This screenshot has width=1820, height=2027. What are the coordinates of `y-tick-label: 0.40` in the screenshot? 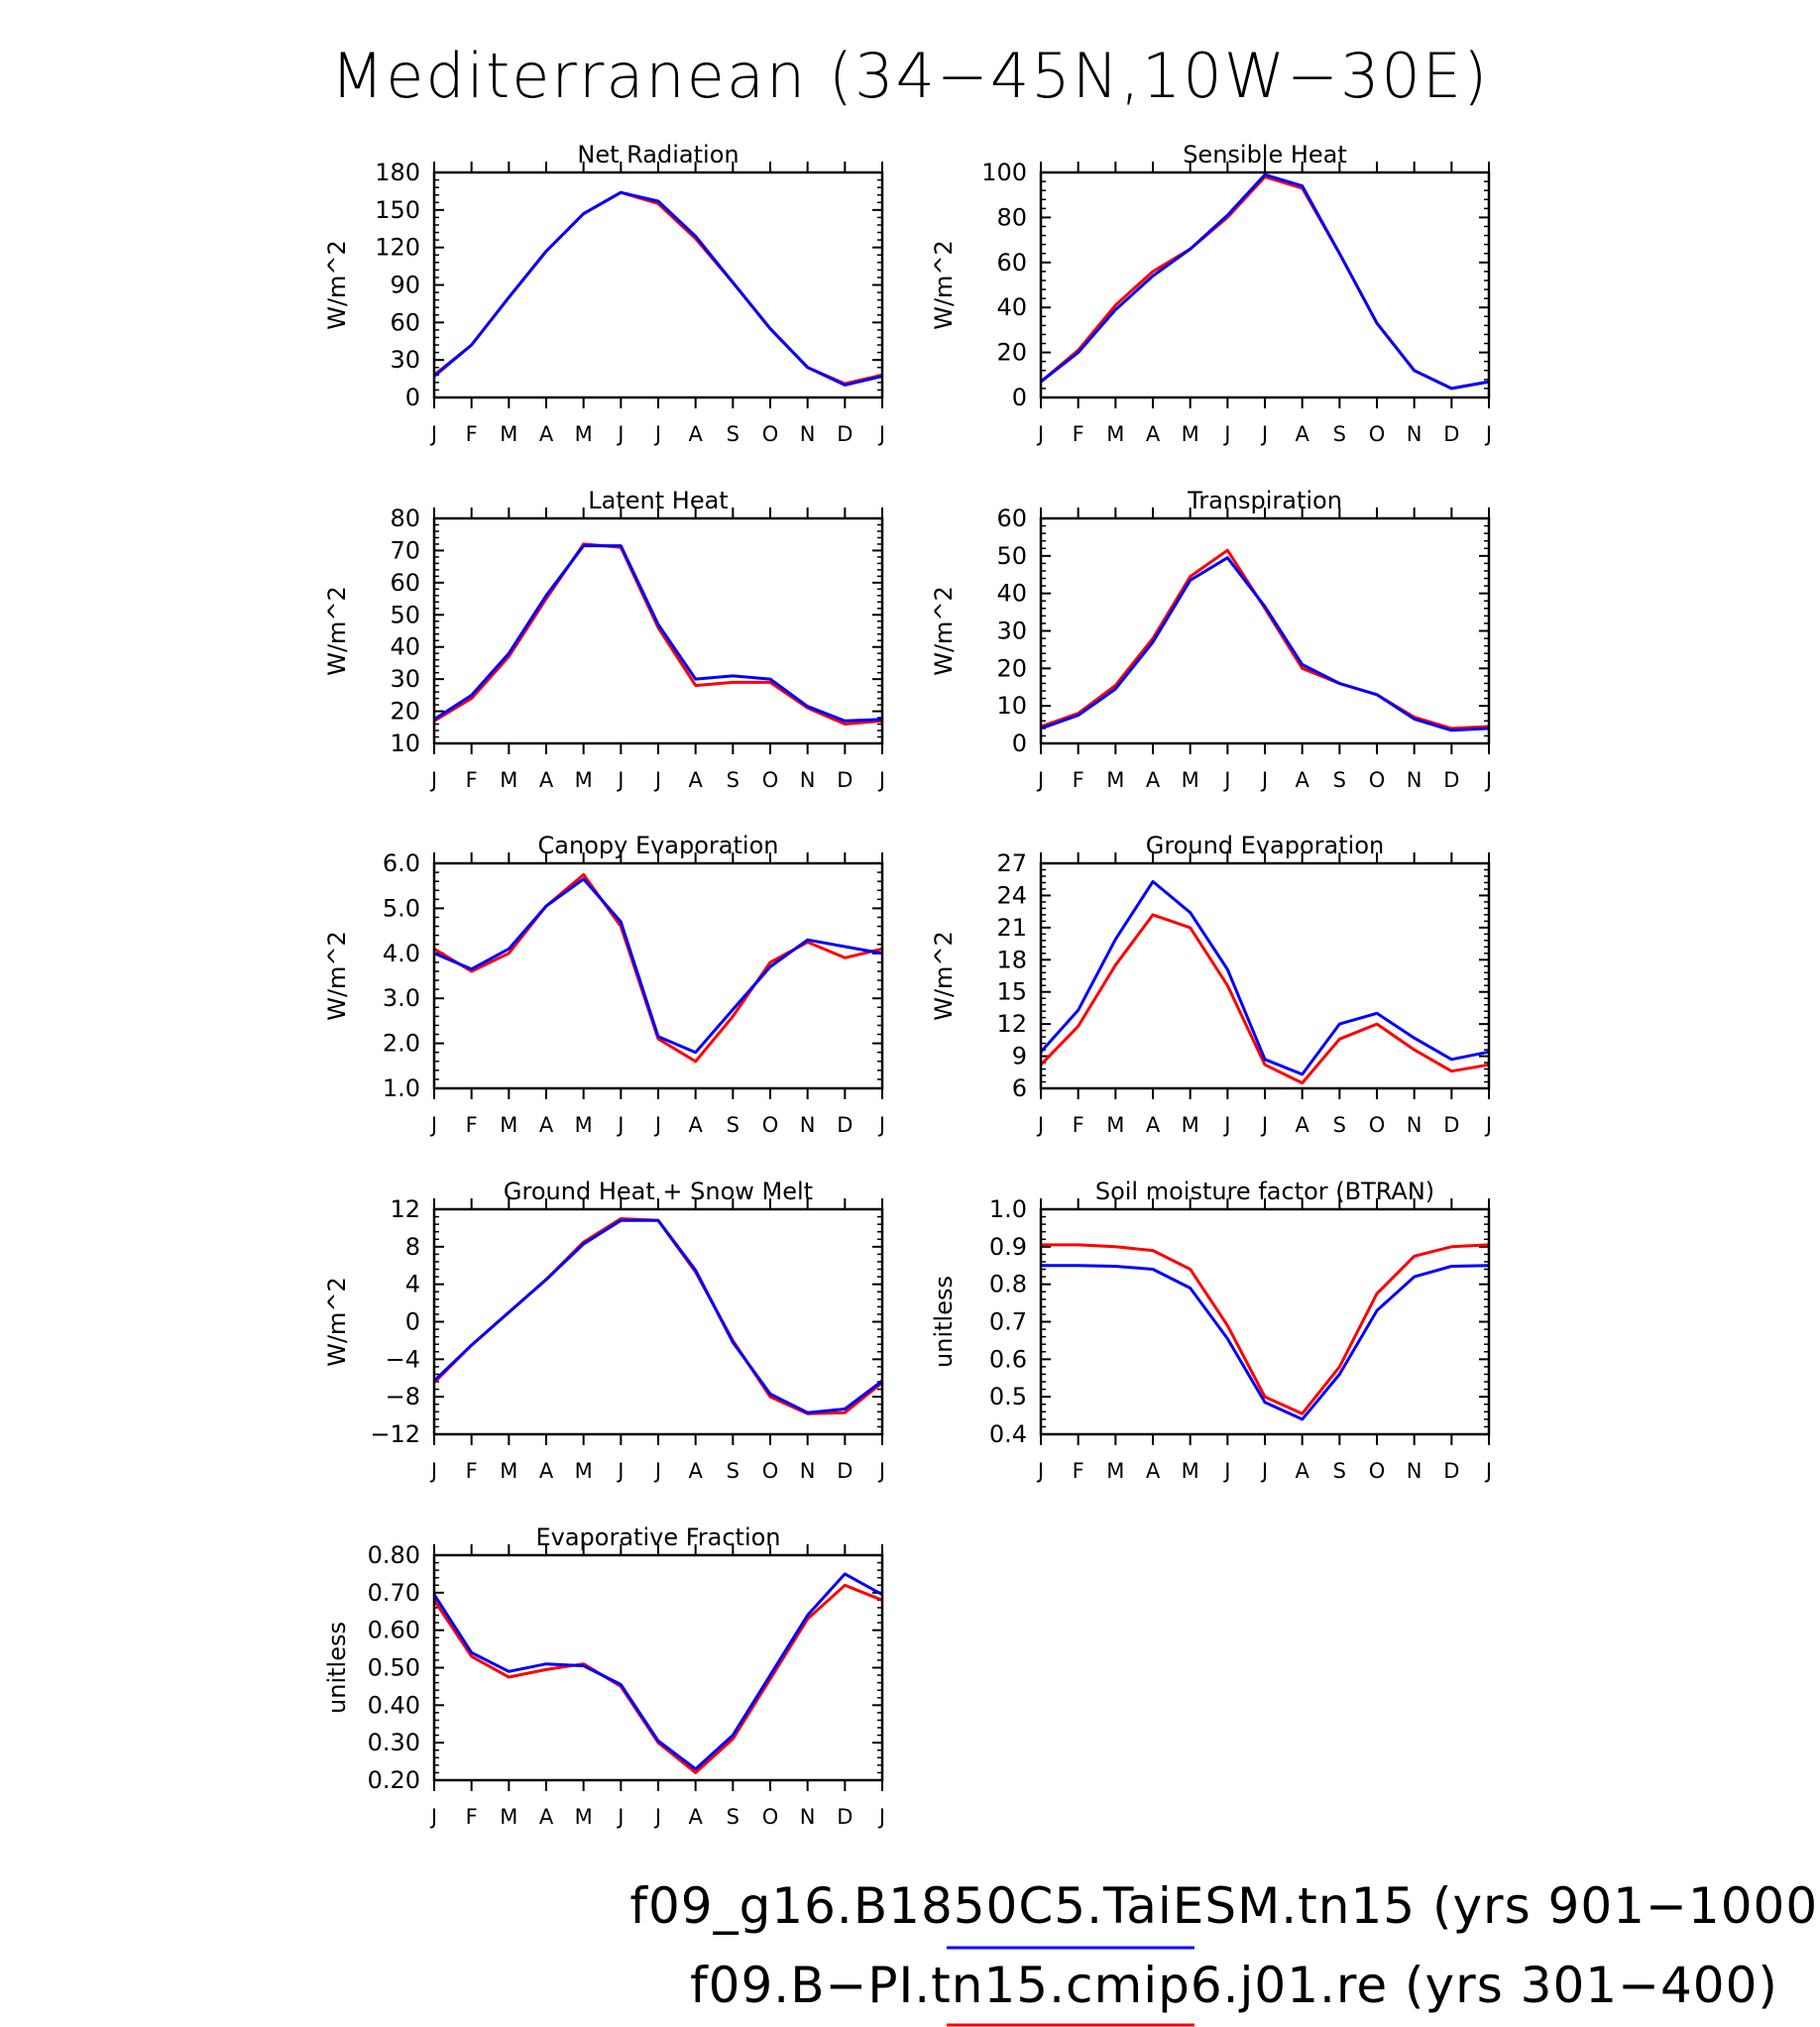 It's located at (394, 1705).